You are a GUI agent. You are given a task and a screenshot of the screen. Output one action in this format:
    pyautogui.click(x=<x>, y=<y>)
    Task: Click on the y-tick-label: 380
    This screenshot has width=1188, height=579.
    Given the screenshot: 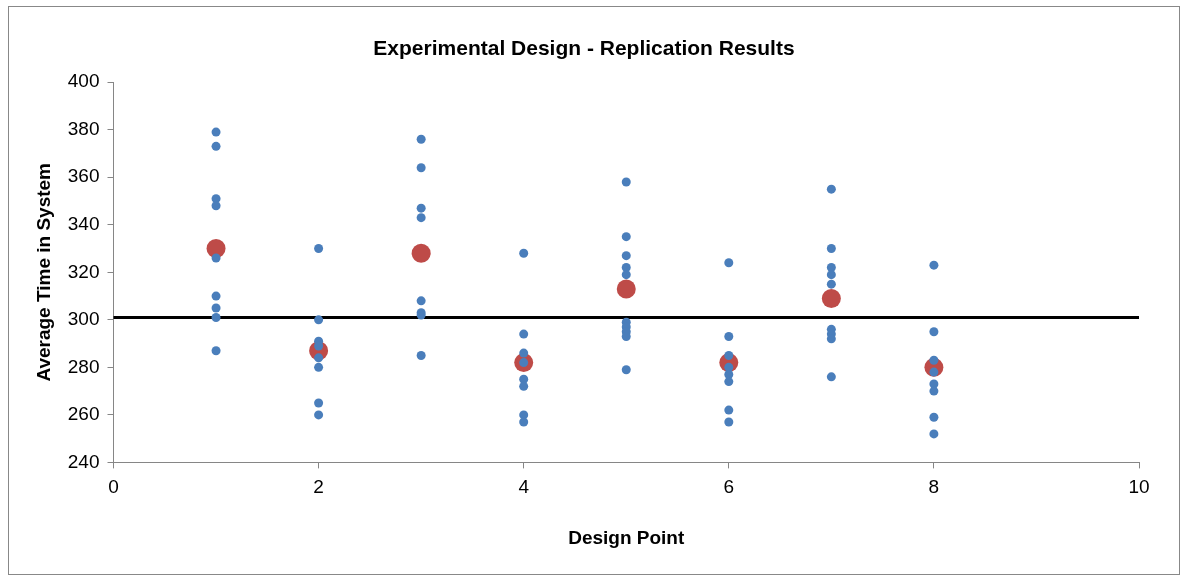 What is the action you would take?
    pyautogui.click(x=83, y=128)
    